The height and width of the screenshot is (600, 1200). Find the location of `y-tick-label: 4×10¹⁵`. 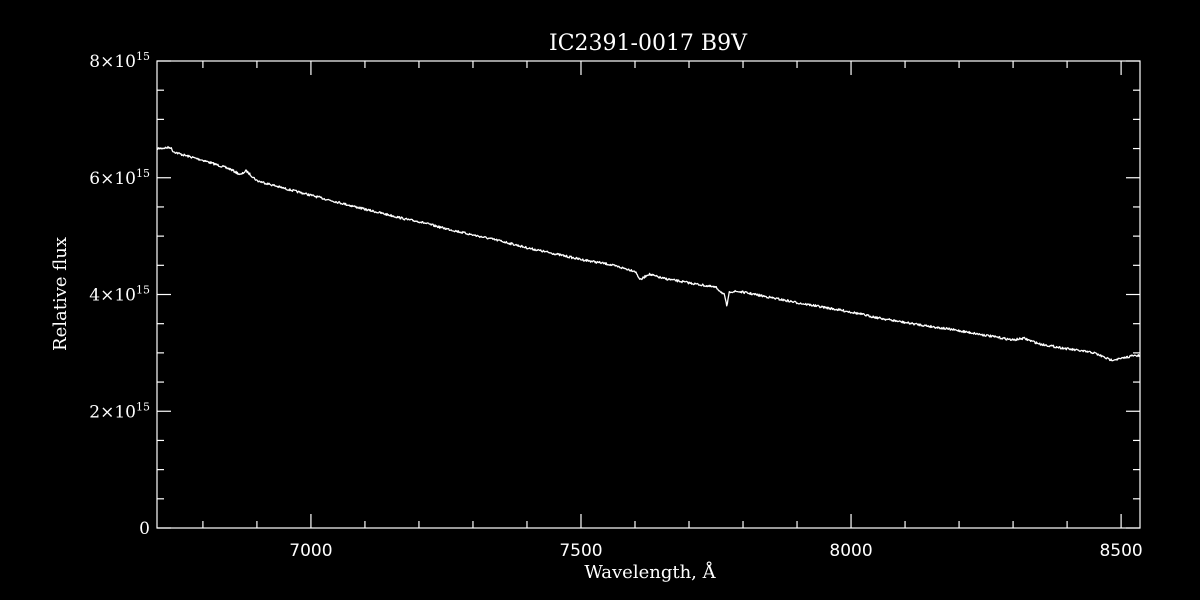

y-tick-label: 4×10¹⁵ is located at coordinates (119, 295).